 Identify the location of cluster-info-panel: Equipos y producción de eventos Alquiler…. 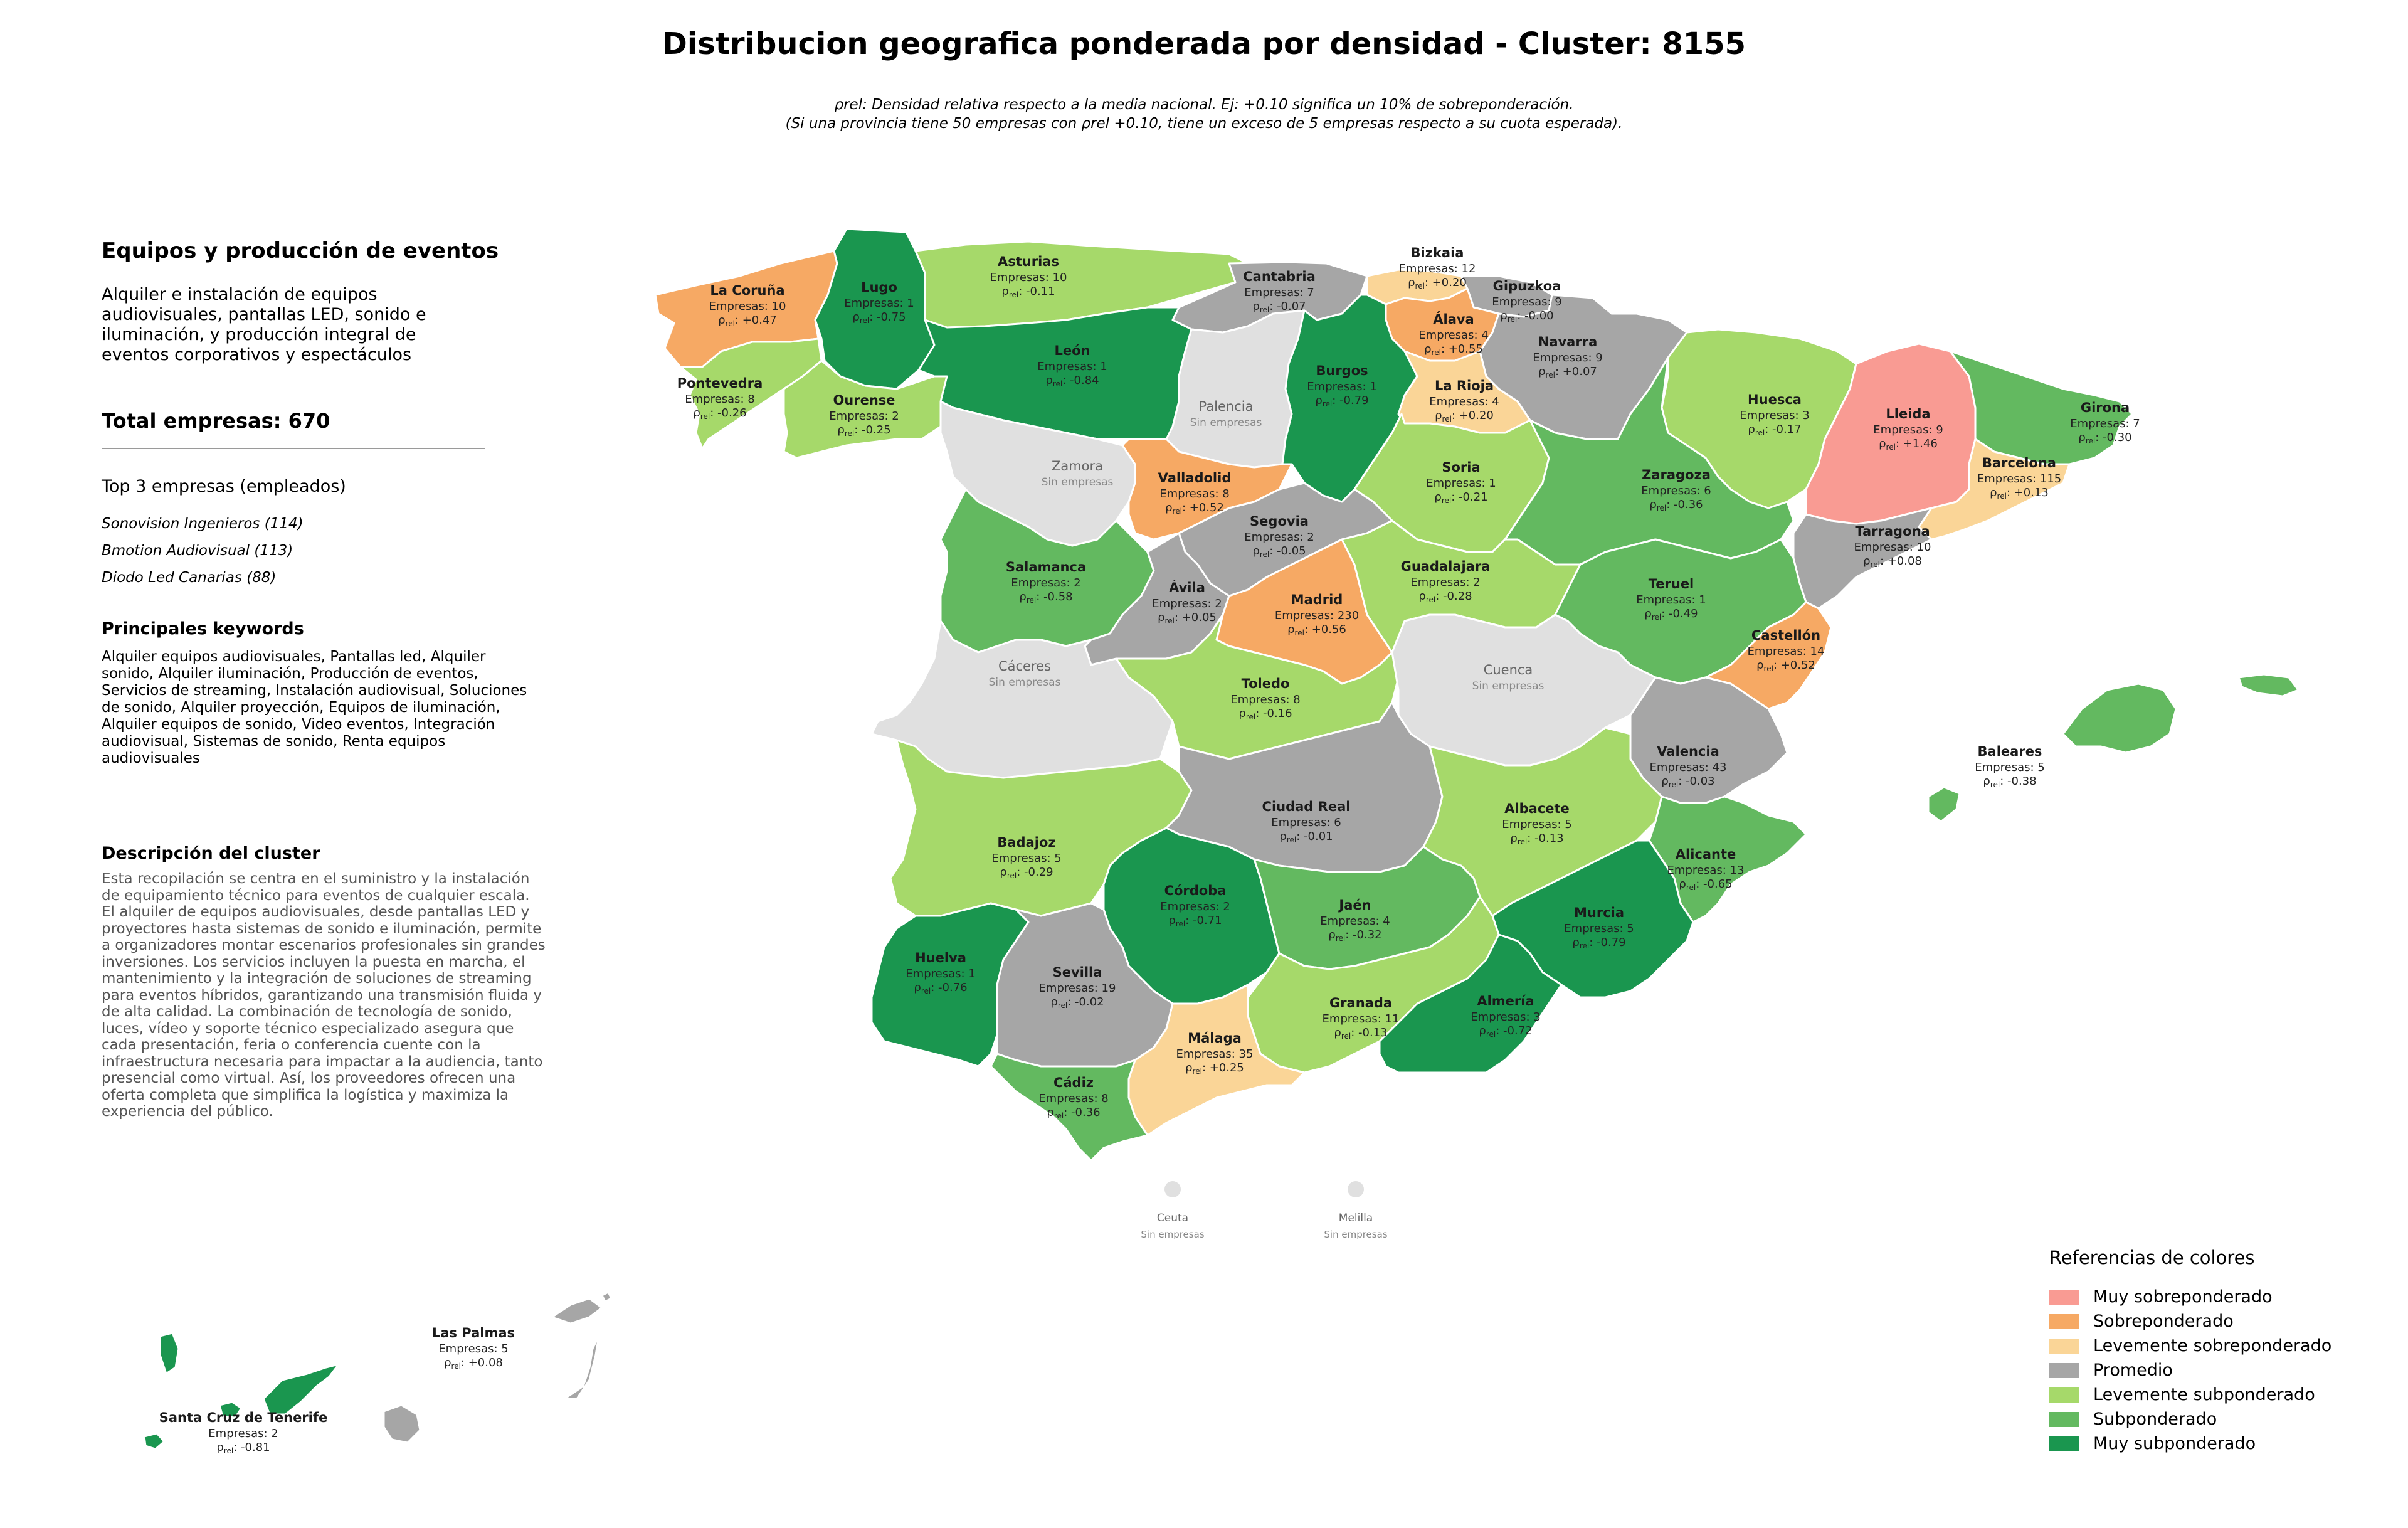
(328, 679).